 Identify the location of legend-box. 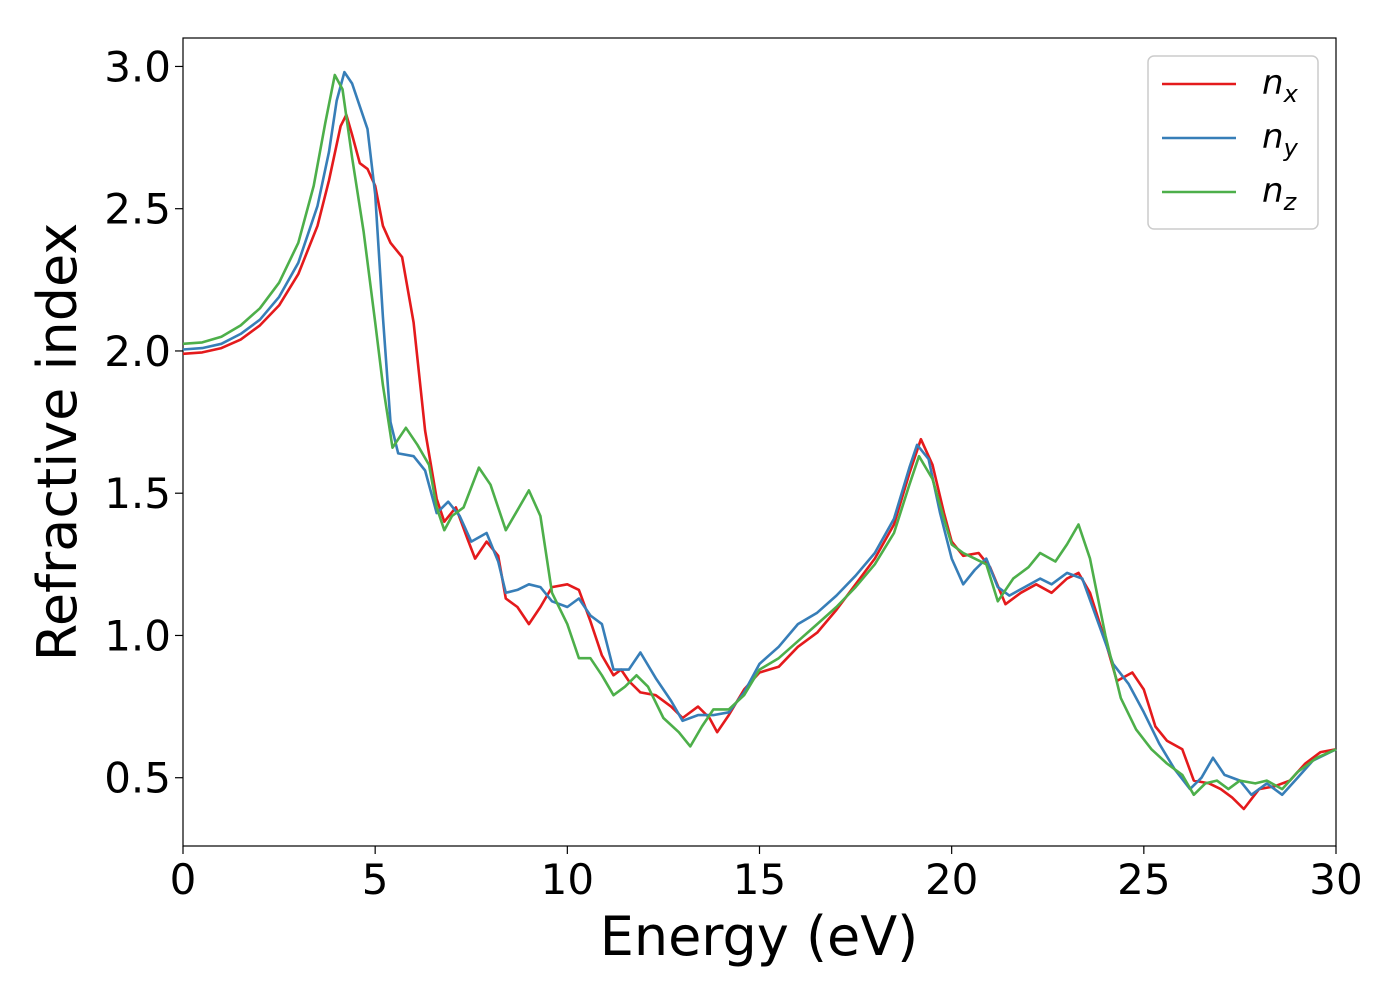
(1233, 142).